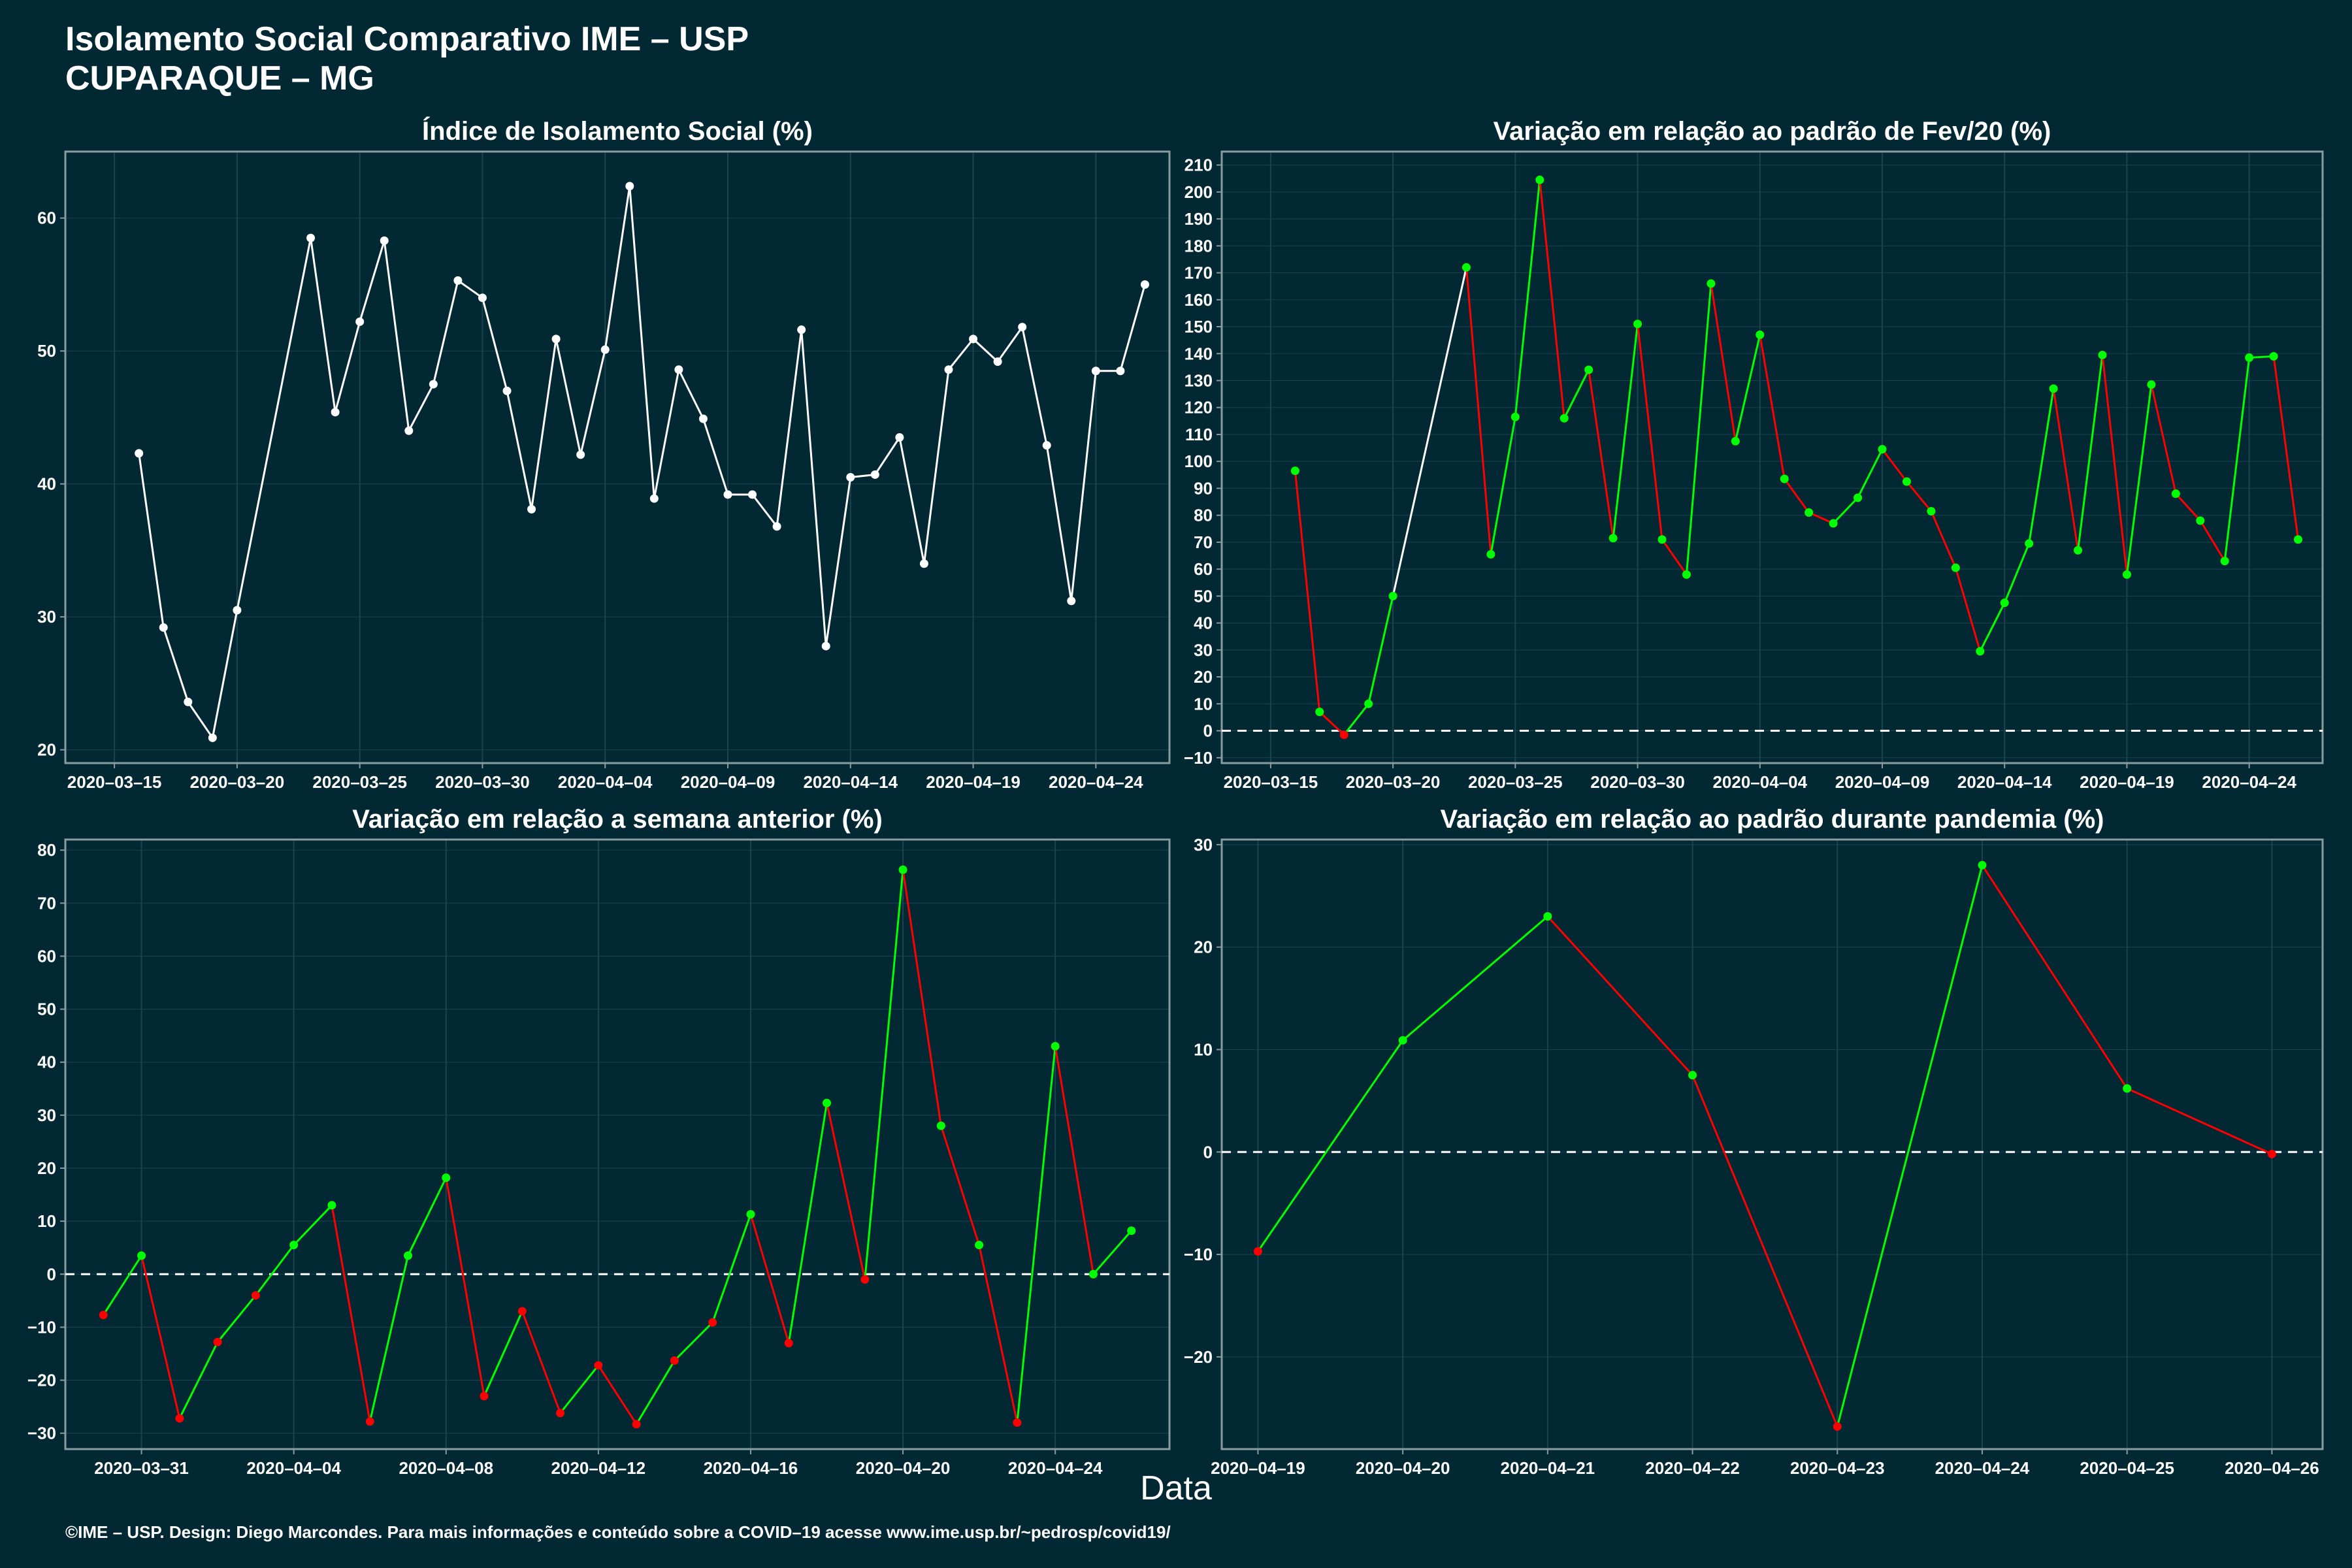  Describe the element at coordinates (1198, 245) in the screenshot. I see `y-tick-label: 180` at that location.